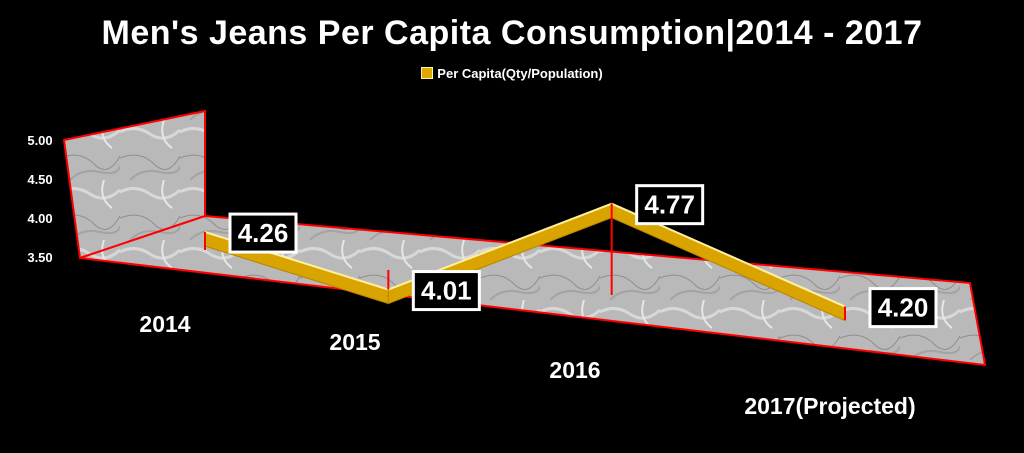  I want to click on x-tick-label: 2017(Projected), so click(829, 406).